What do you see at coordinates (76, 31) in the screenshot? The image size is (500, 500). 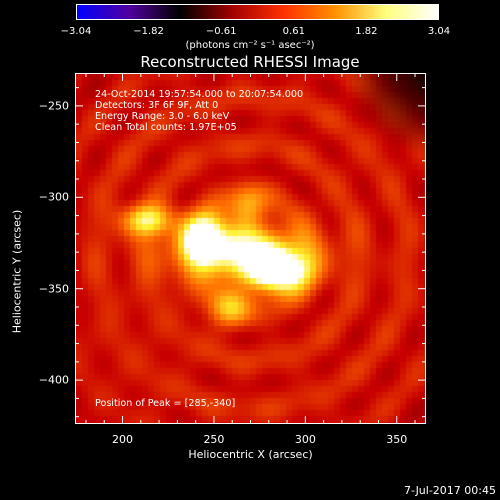 I see `colorbar-tick-label: −3.04` at bounding box center [76, 31].